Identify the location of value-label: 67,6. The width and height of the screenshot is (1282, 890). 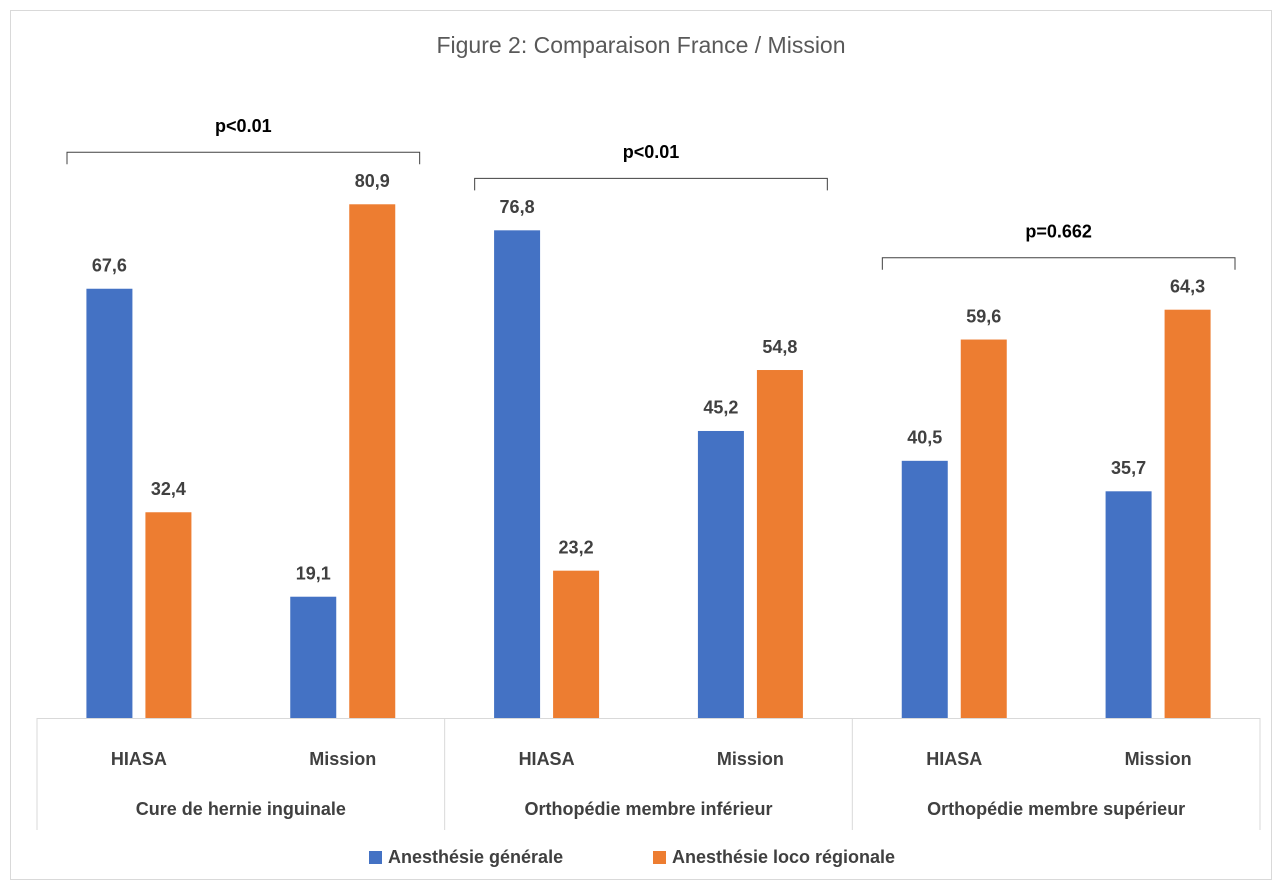
(109, 265).